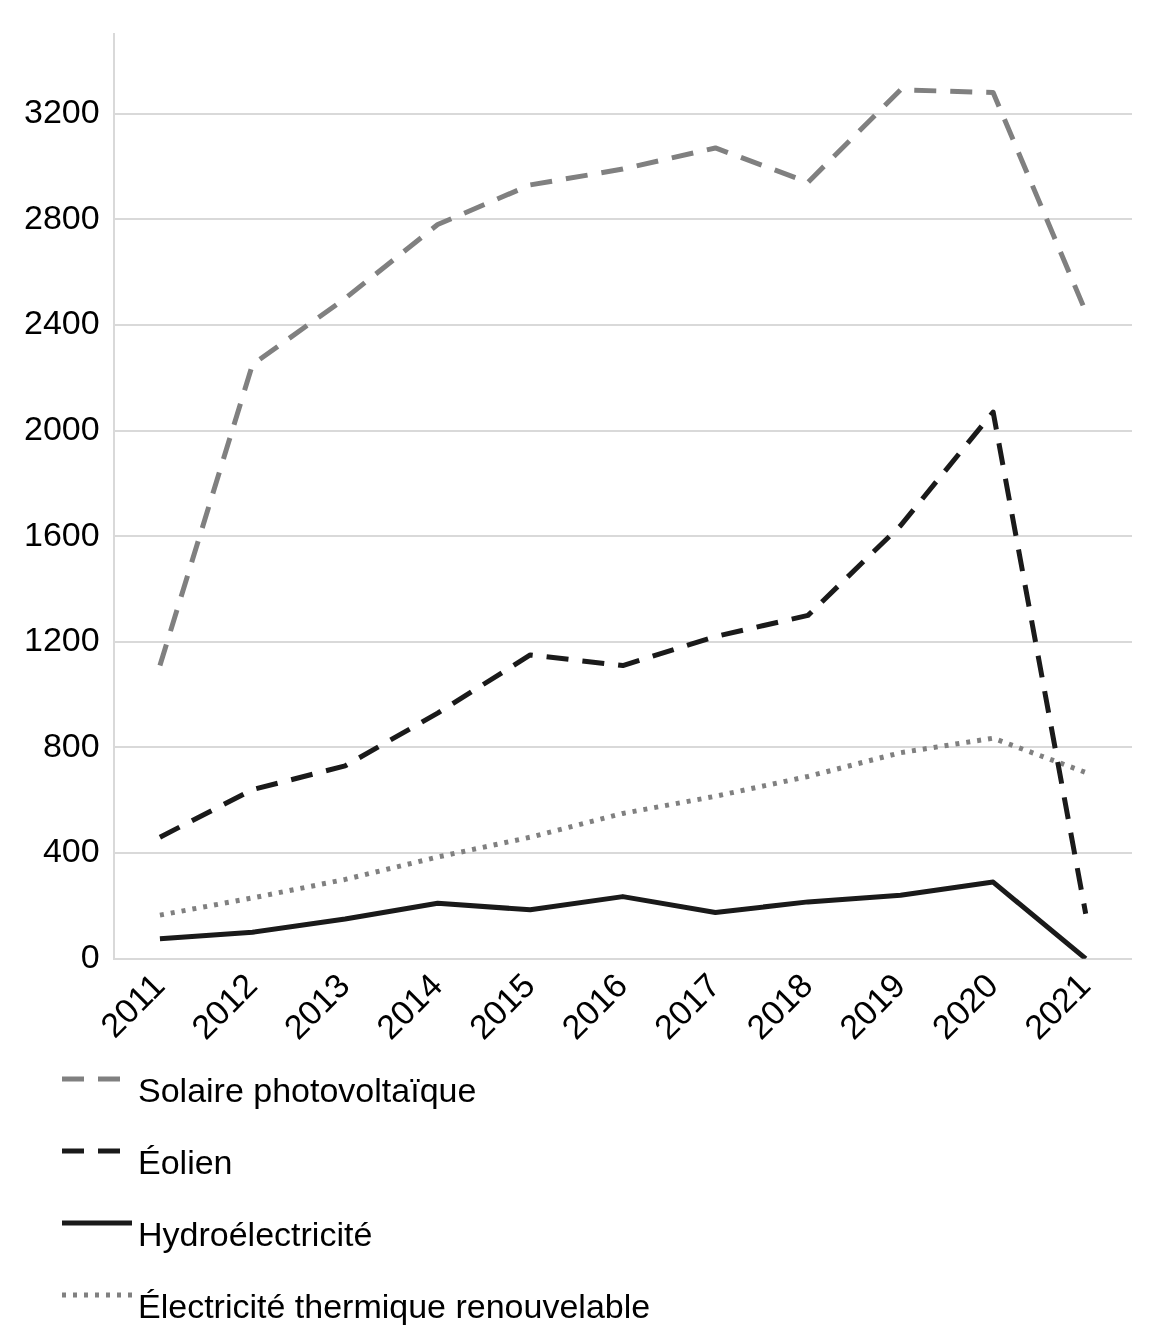  What do you see at coordinates (62, 216) in the screenshot?
I see `y-tick-label: 2800` at bounding box center [62, 216].